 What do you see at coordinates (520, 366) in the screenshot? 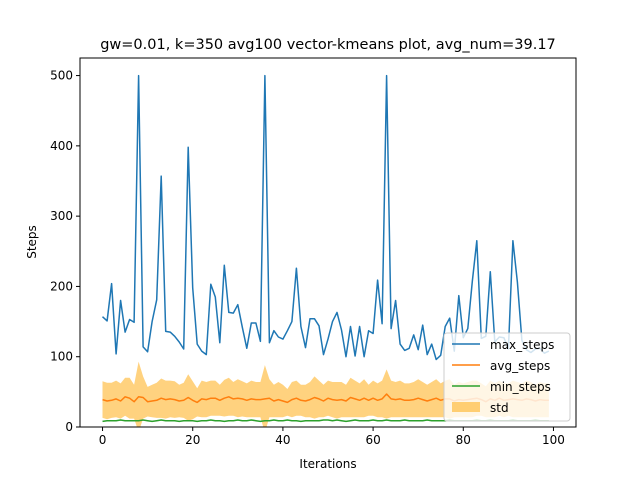
I see `legend-label-avg: avg_steps` at bounding box center [520, 366].